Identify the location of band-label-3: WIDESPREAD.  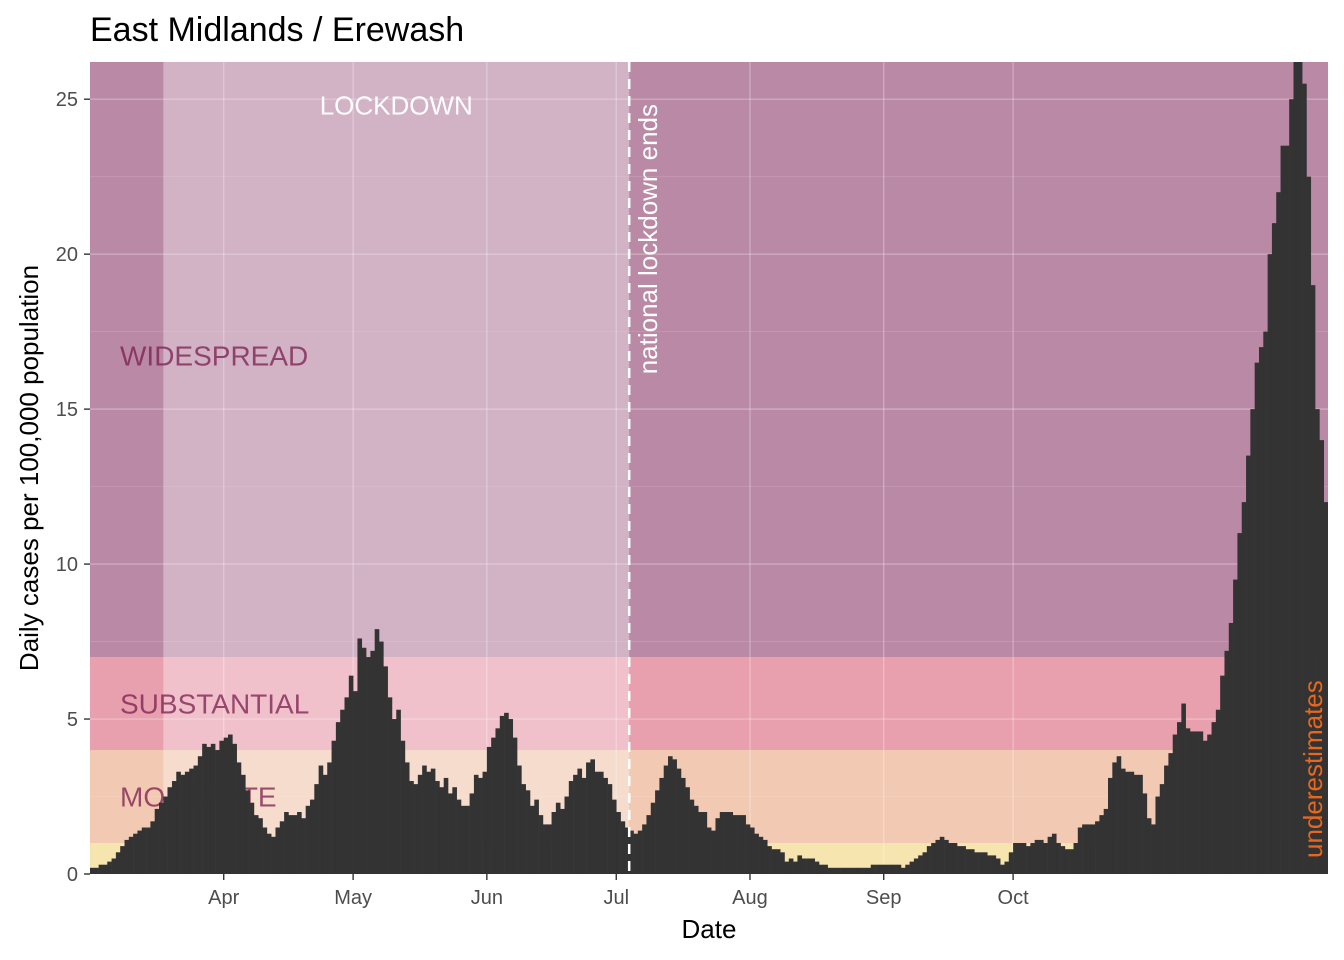
(214, 356).